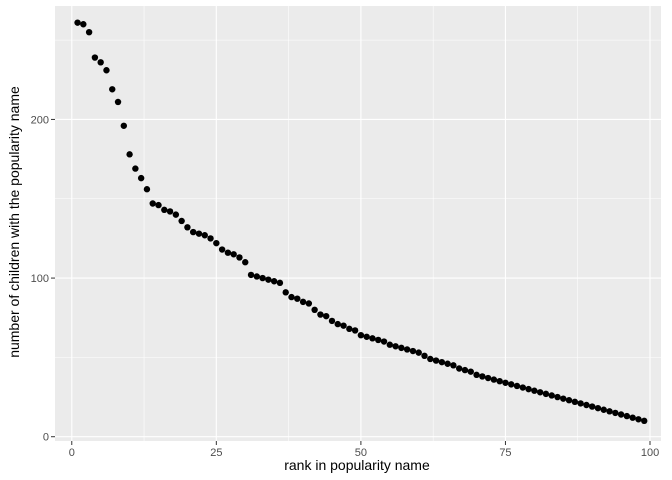  What do you see at coordinates (46, 438) in the screenshot?
I see `y-tick-label: 0` at bounding box center [46, 438].